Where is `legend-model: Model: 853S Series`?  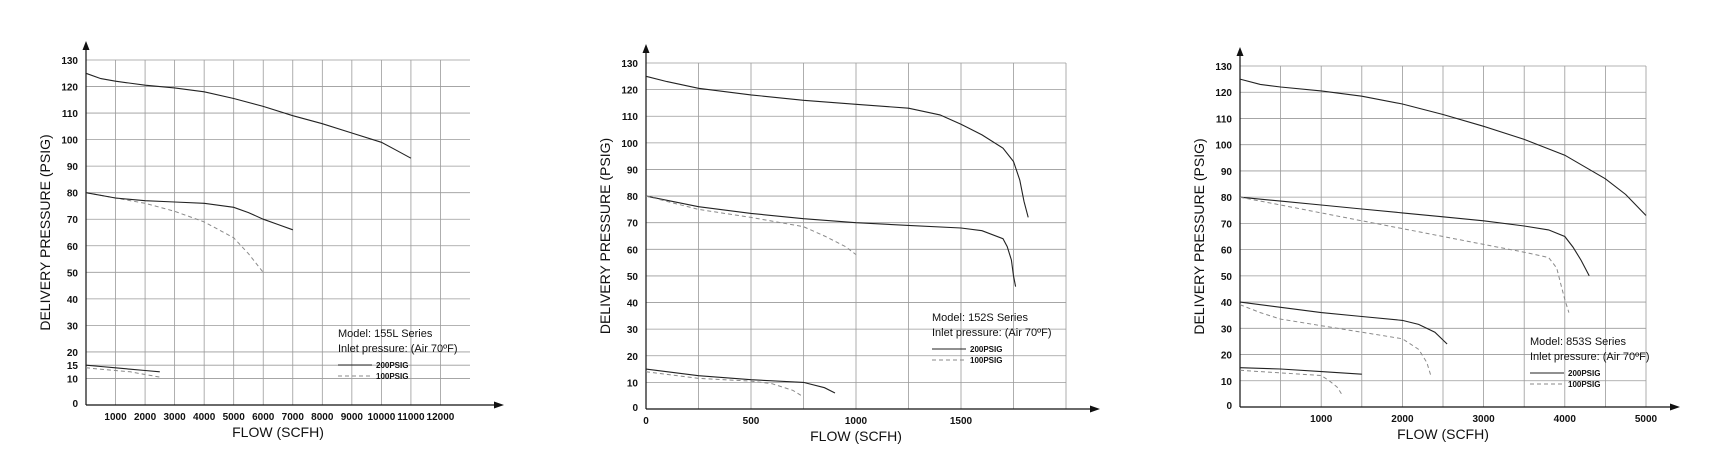
legend-model: Model: 853S Series is located at coordinates (1578, 342).